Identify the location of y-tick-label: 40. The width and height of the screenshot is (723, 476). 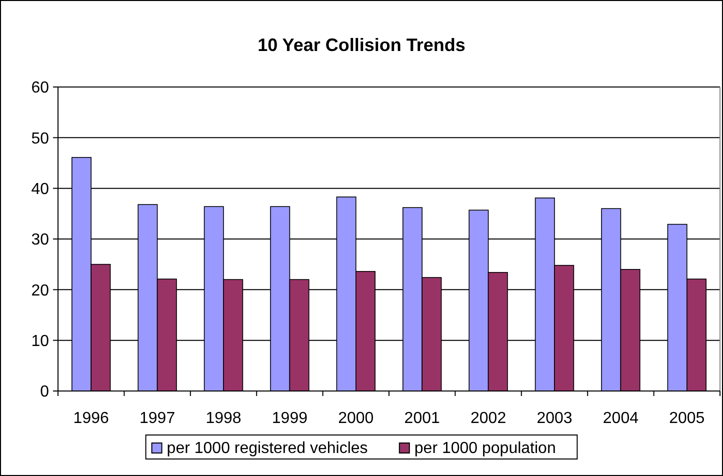
(40, 189).